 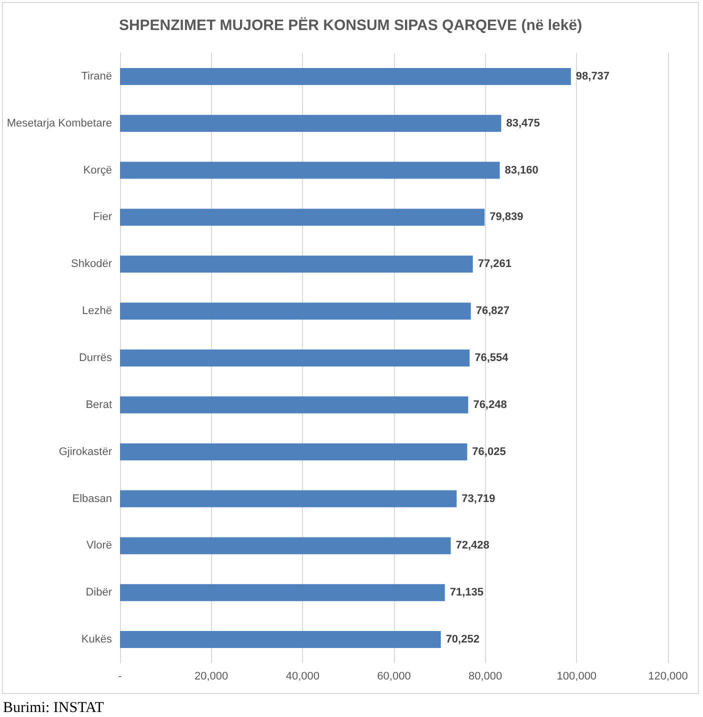 I want to click on y-tick-label: Kukës, so click(x=96, y=640).